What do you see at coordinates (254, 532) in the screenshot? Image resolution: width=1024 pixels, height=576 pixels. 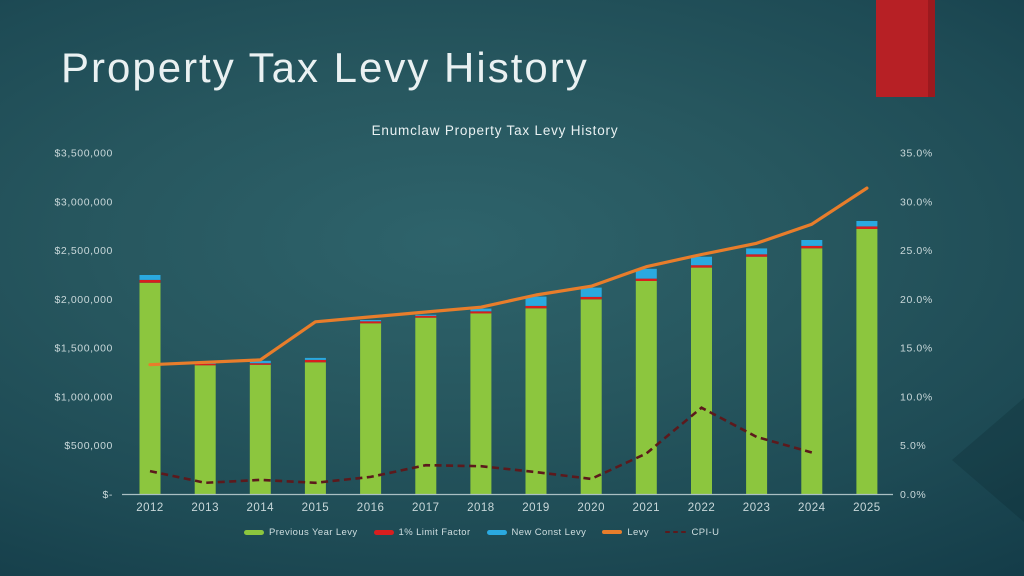 I see `legend-swatch-previous-year-levy-icon` at bounding box center [254, 532].